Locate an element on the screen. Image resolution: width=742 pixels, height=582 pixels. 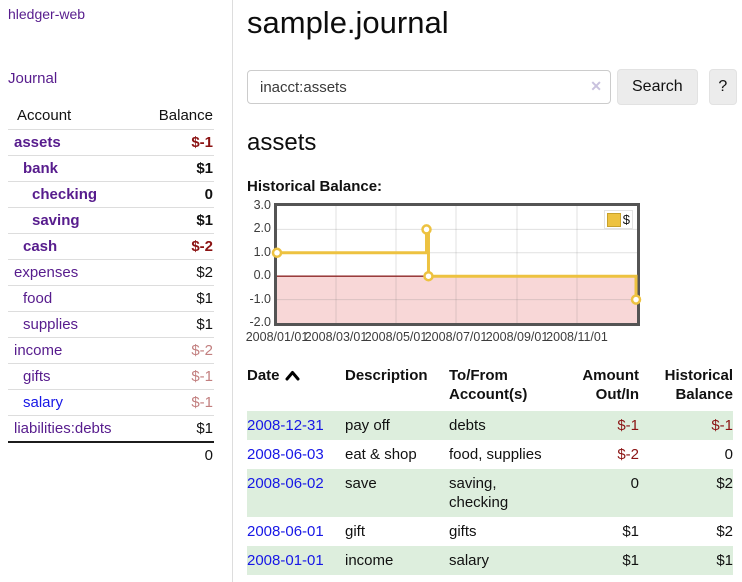
legend-swatch-icon is located at coordinates (613, 219).